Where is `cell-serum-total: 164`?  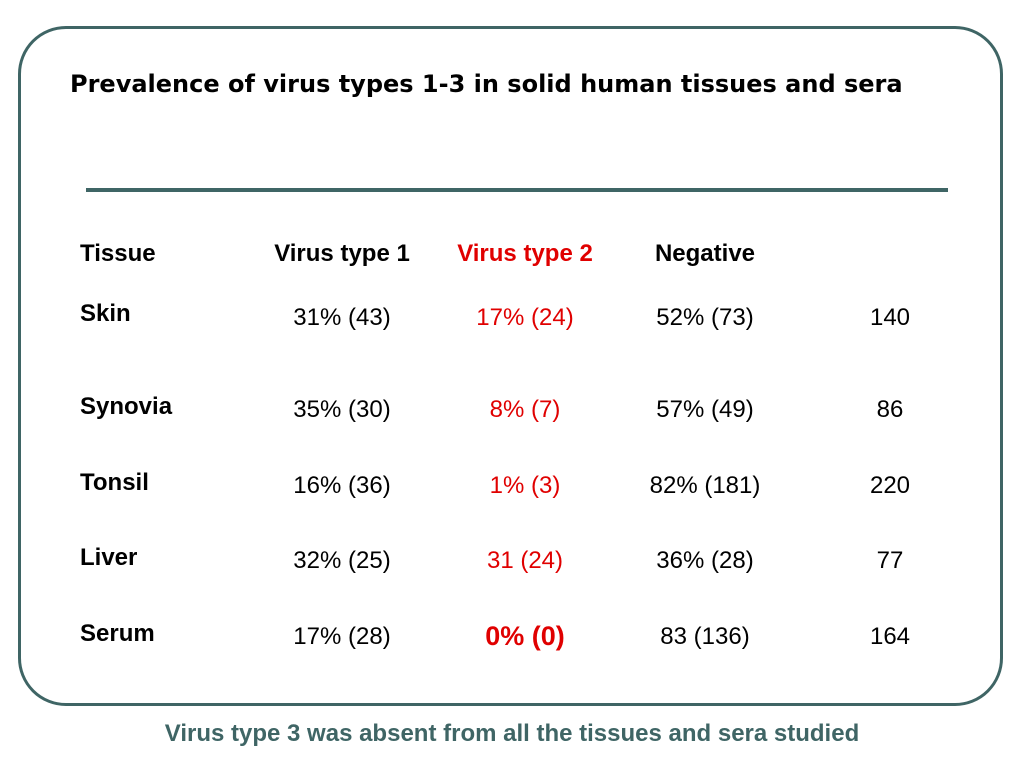
cell-serum-total: 164 is located at coordinates (890, 636).